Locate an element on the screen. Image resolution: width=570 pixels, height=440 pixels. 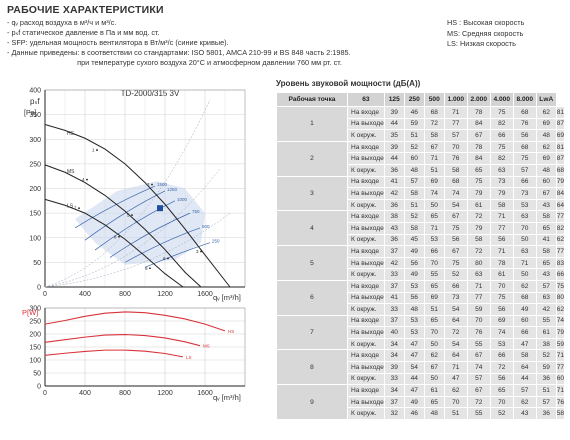
table-cell: 32 is located at coordinates (394, 414).